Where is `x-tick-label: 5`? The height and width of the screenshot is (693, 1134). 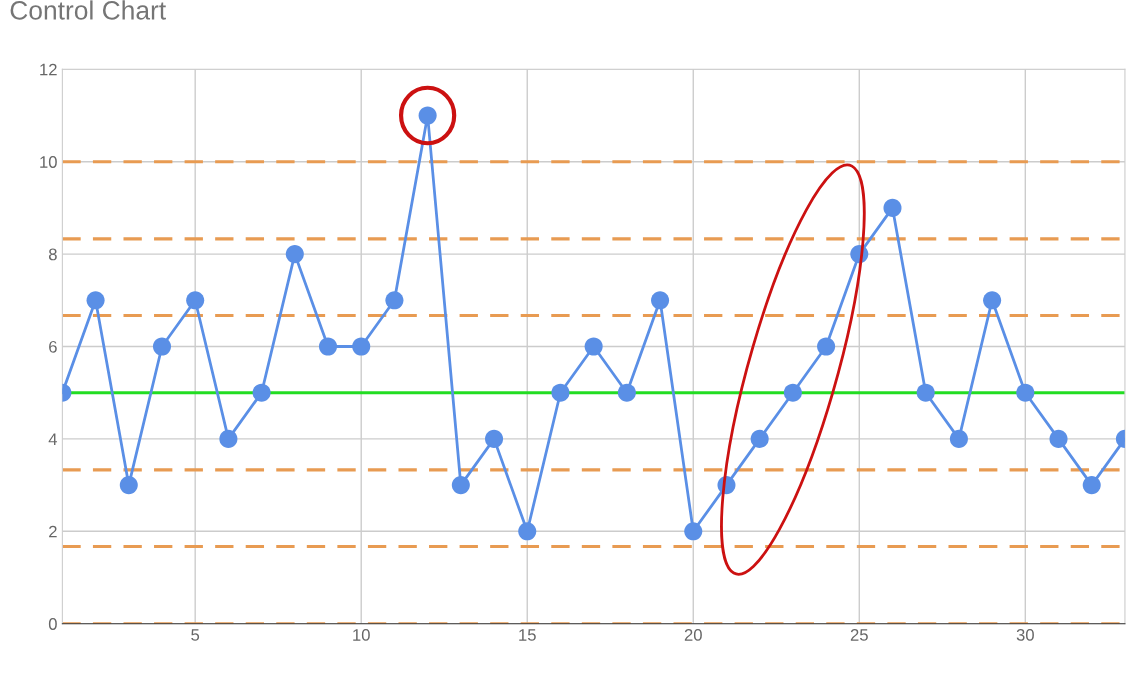
x-tick-label: 5 is located at coordinates (195, 635).